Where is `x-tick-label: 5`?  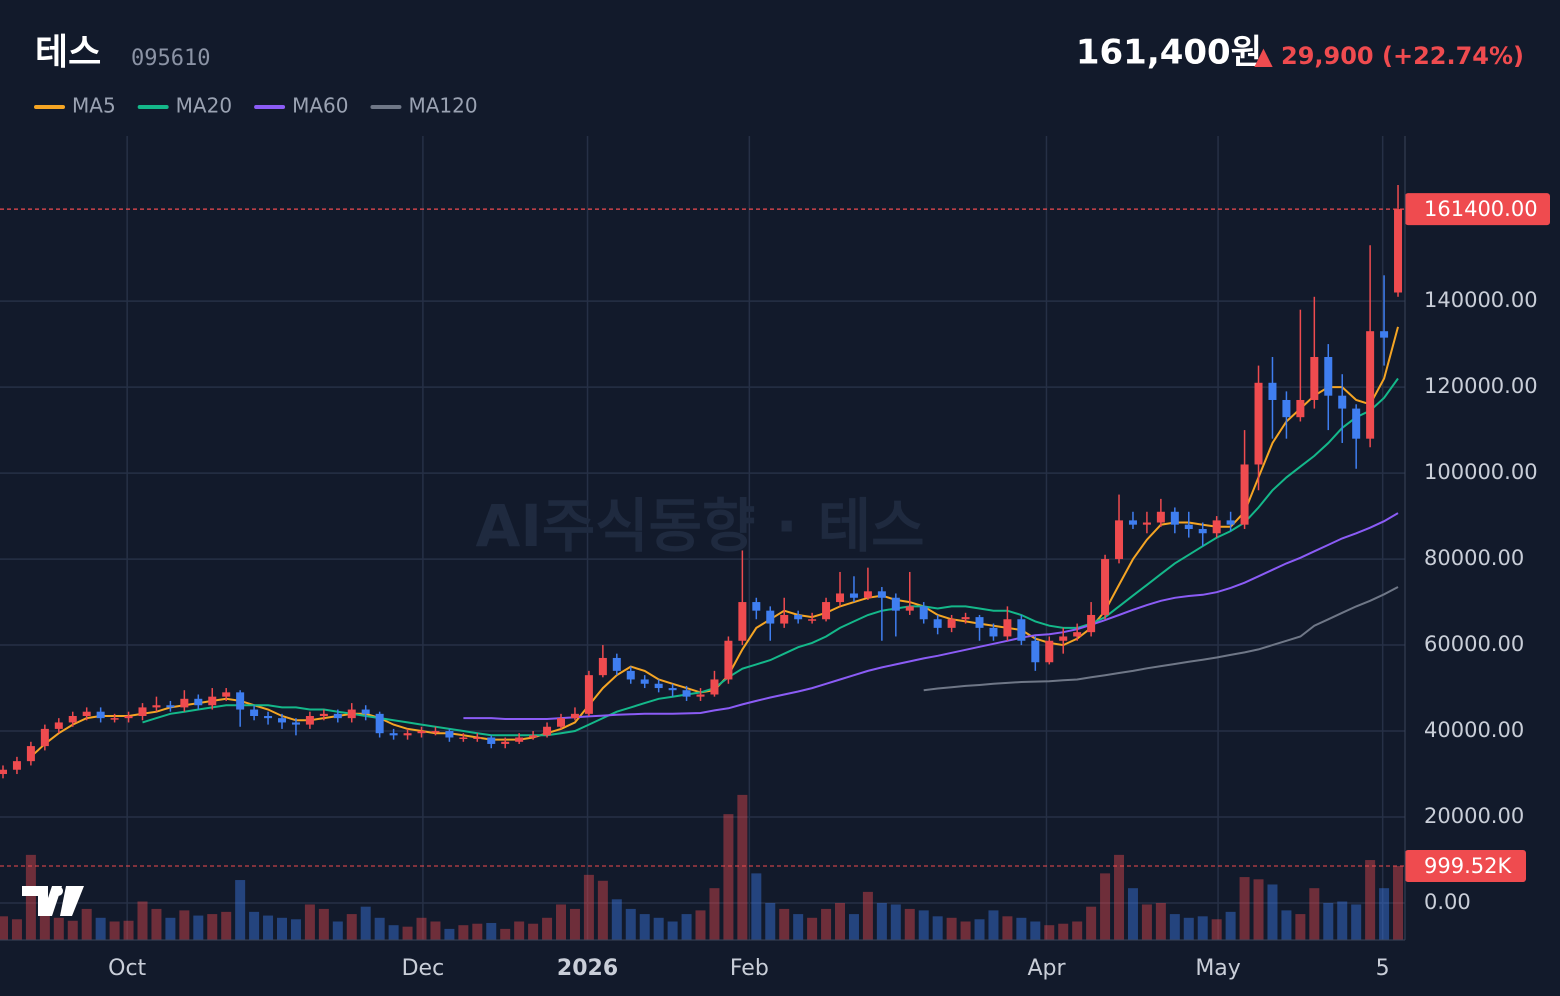
x-tick-label: 5 is located at coordinates (1383, 968).